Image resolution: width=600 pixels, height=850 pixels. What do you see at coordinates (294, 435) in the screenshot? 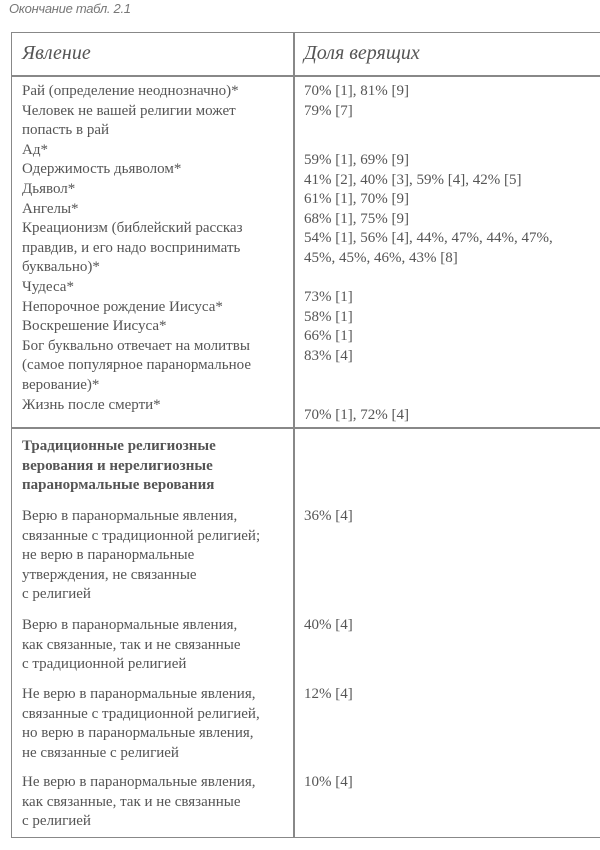
I see `column-divider` at bounding box center [294, 435].